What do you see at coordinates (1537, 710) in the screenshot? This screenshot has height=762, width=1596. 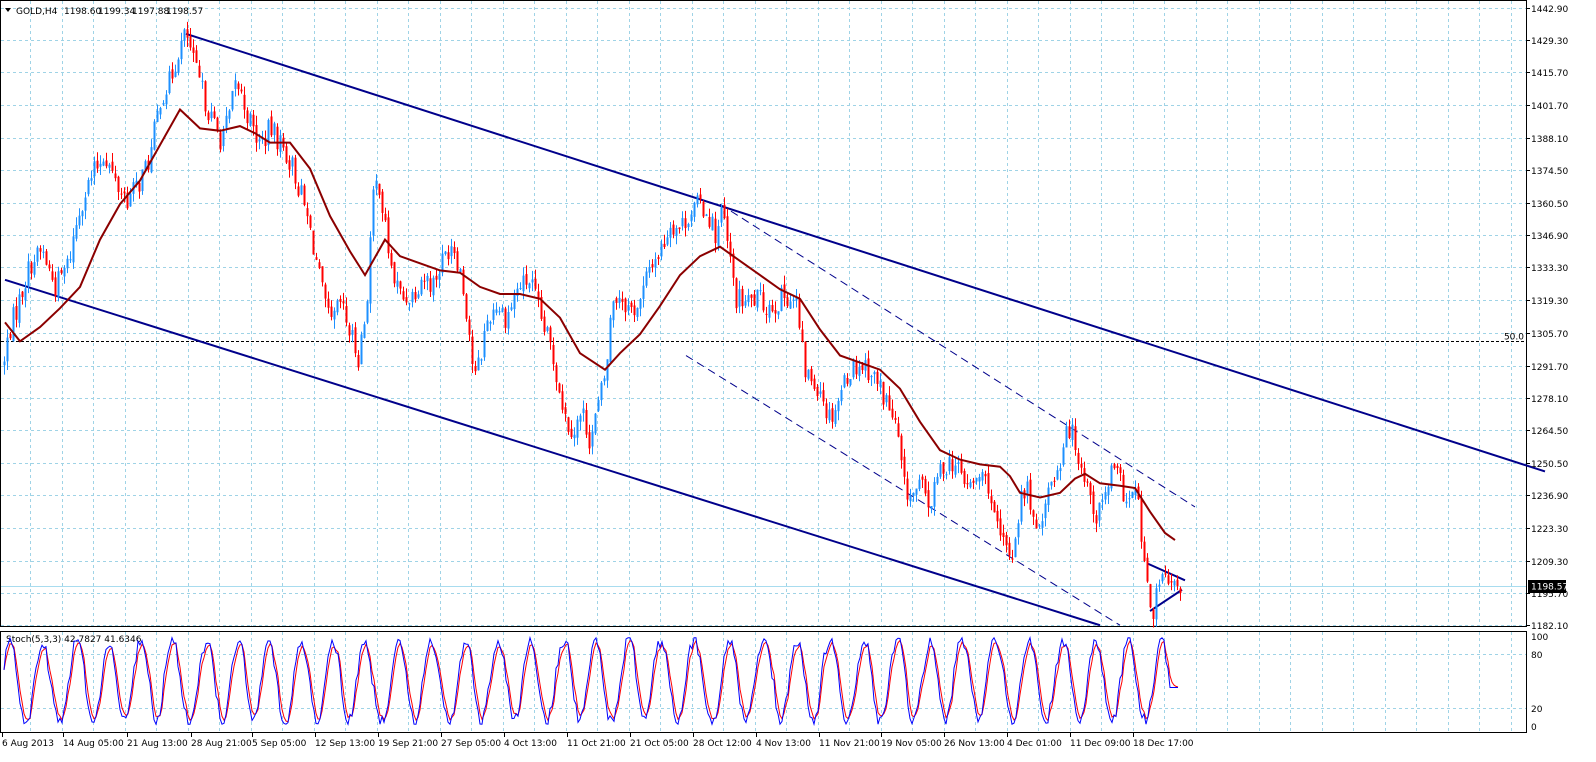 I see `stoch-level-label: 20` at bounding box center [1537, 710].